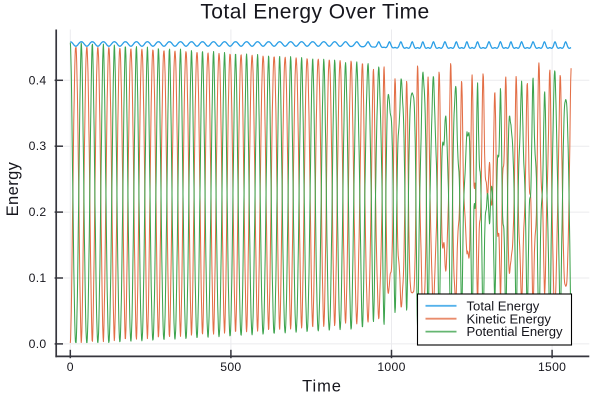 This screenshot has height=405, width=600. Describe the element at coordinates (314, 12) in the screenshot. I see `svg-text: Total Energy Over Time` at that location.